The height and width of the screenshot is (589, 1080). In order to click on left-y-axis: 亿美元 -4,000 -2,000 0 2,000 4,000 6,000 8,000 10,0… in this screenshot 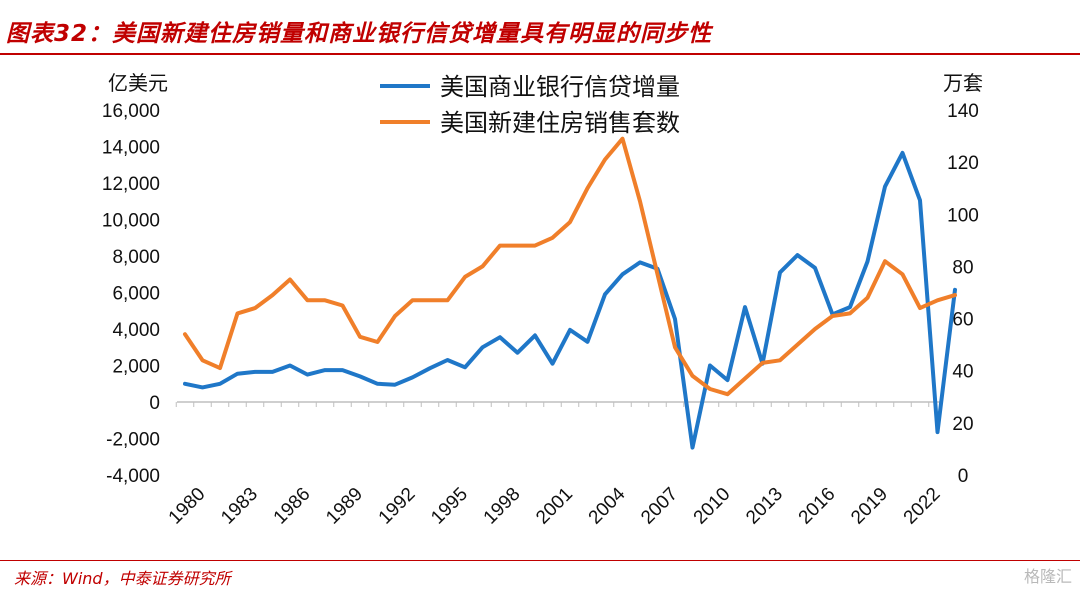, I will do `click(135, 279)`.